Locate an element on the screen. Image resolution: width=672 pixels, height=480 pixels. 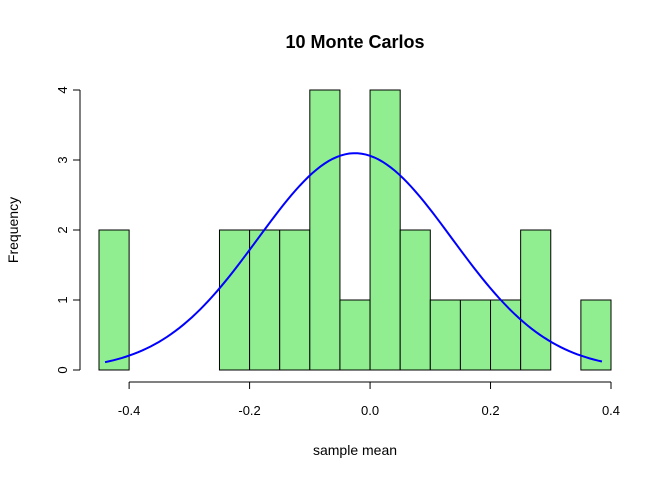
x-axis: -0.4 -0.2 0.0 0.2 0.4 is located at coordinates (369, 399).